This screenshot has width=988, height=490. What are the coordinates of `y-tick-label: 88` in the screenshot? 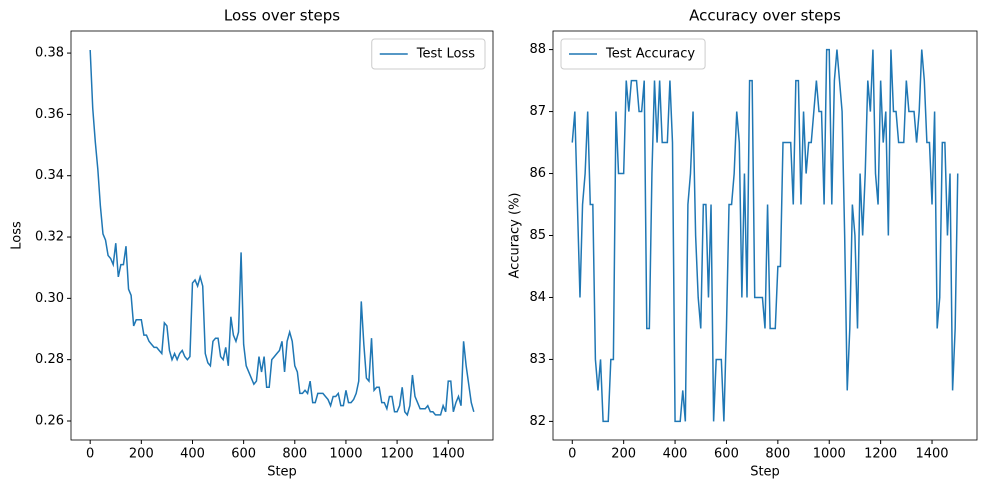 It's located at (537, 49).